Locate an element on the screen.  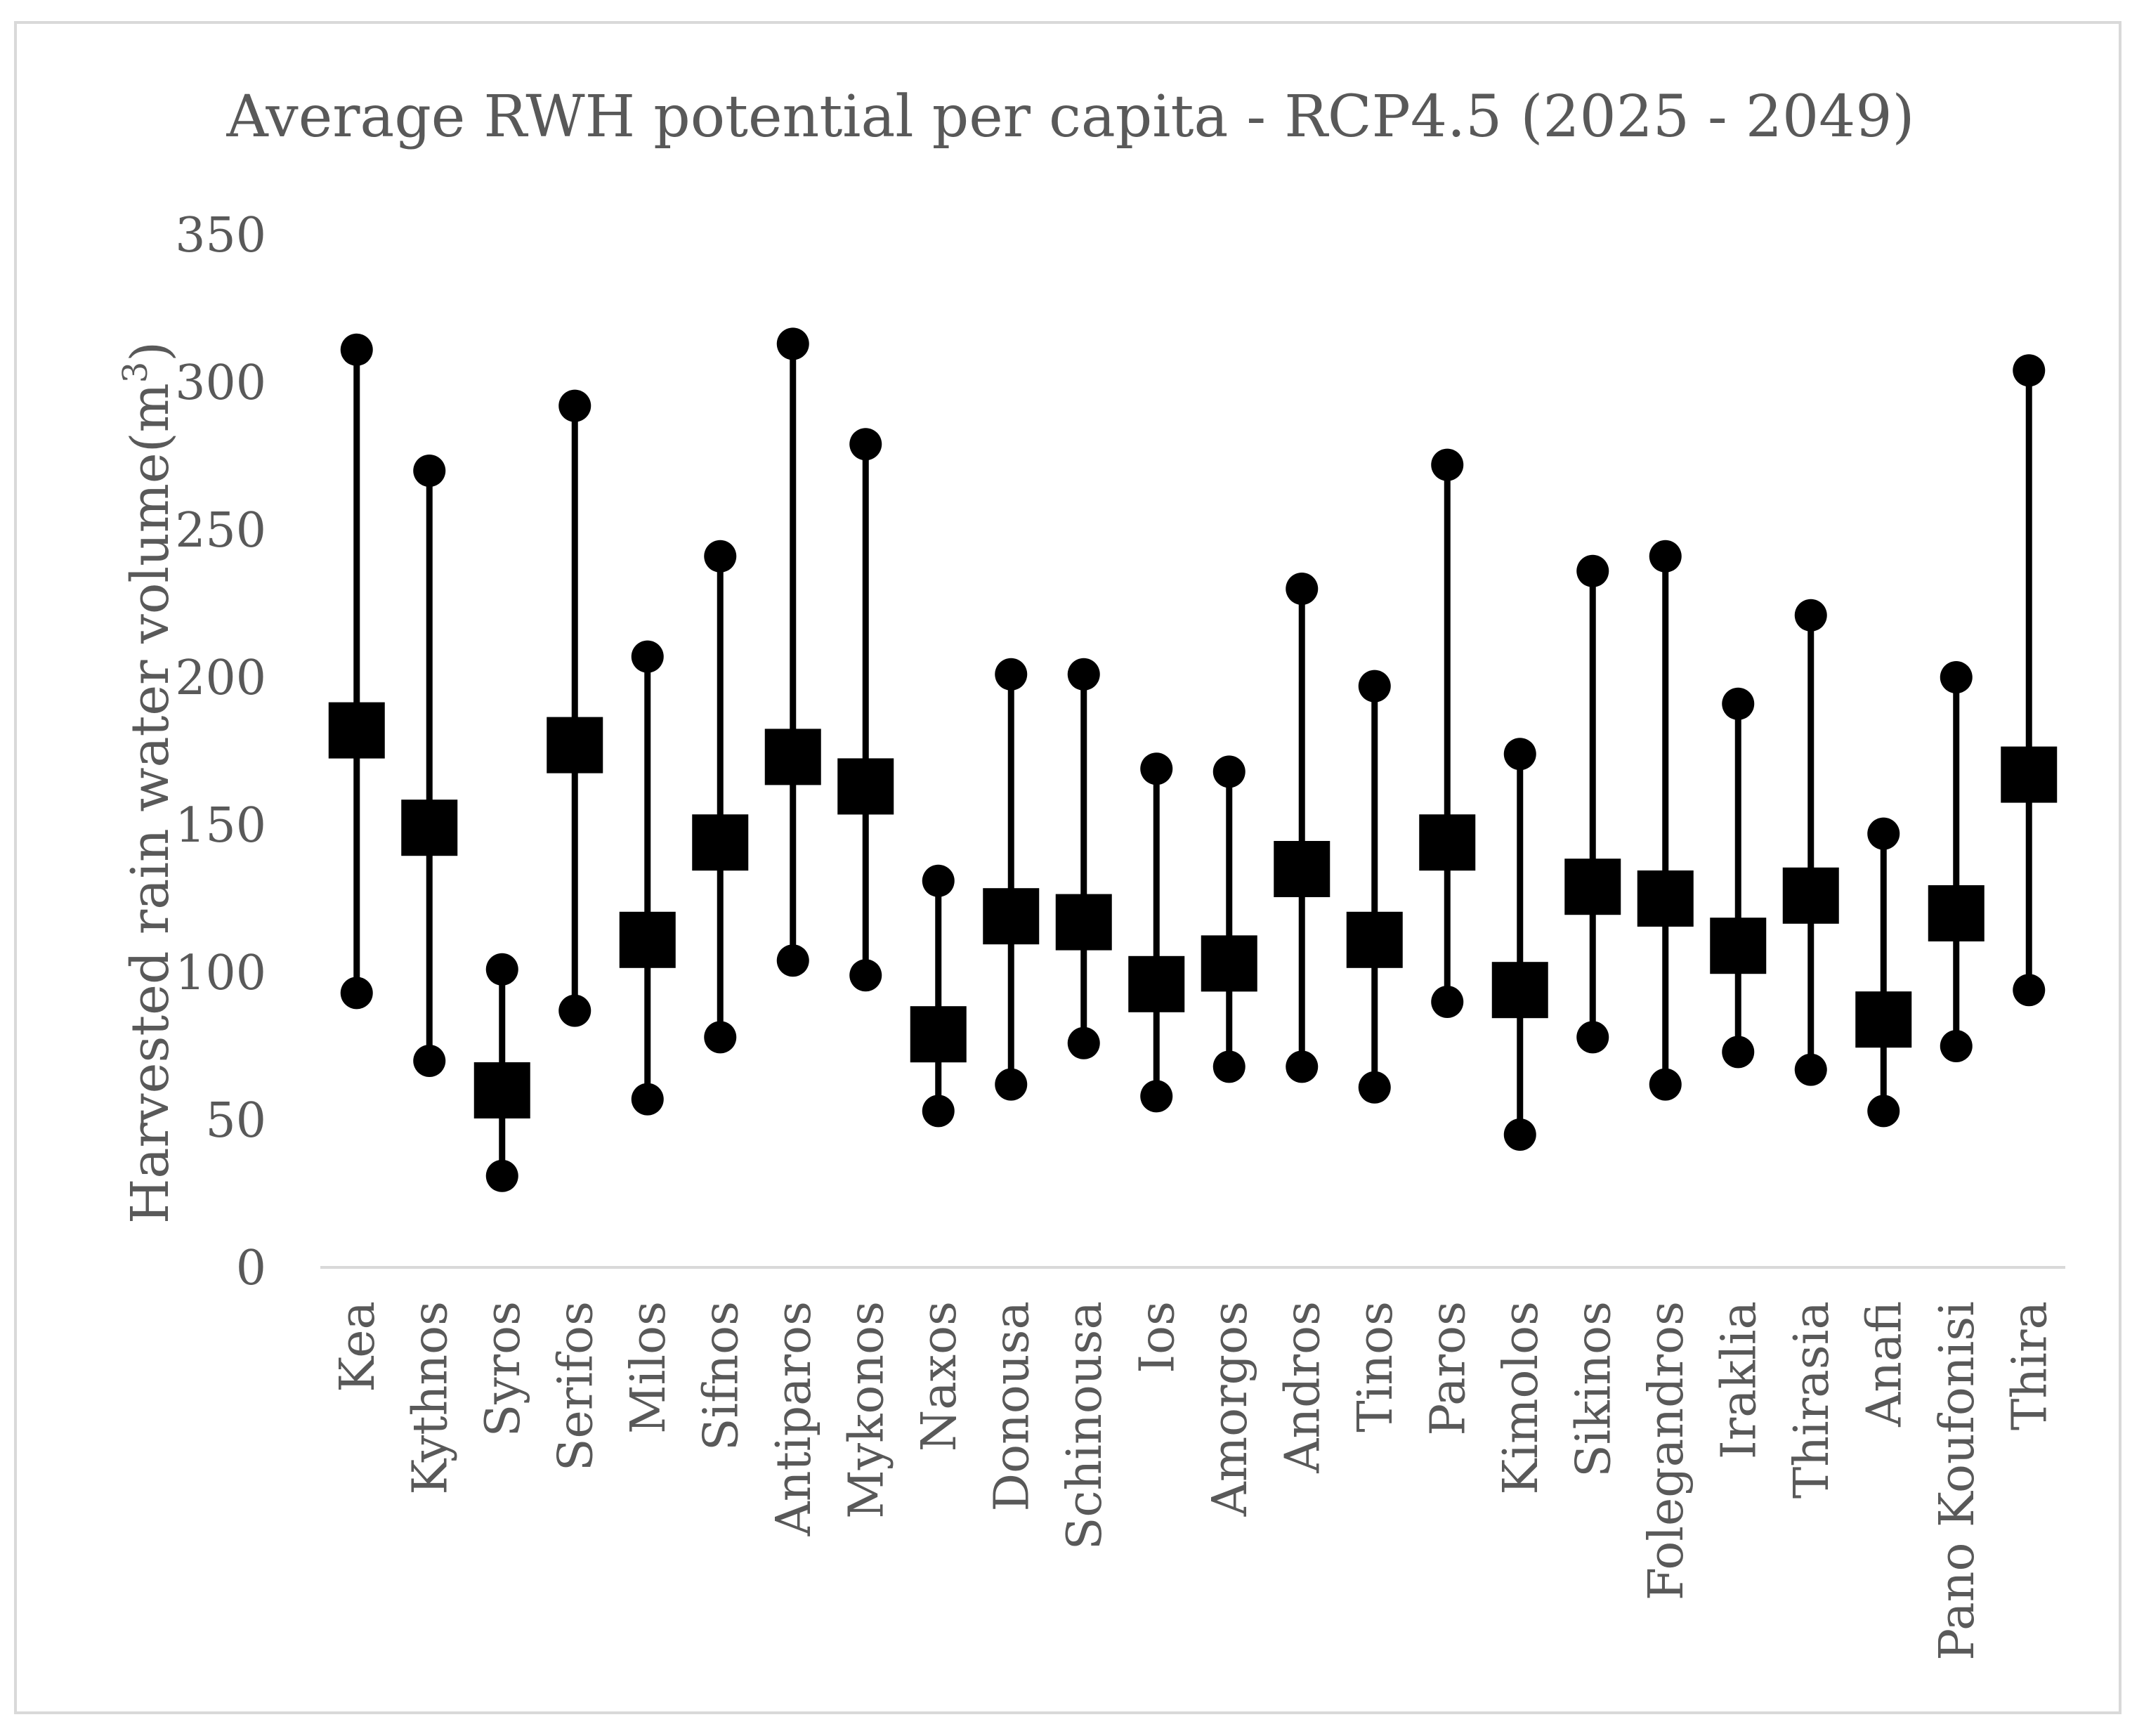
y-axis-label-text: Harvested rain water volume(m is located at coordinates (150, 803).